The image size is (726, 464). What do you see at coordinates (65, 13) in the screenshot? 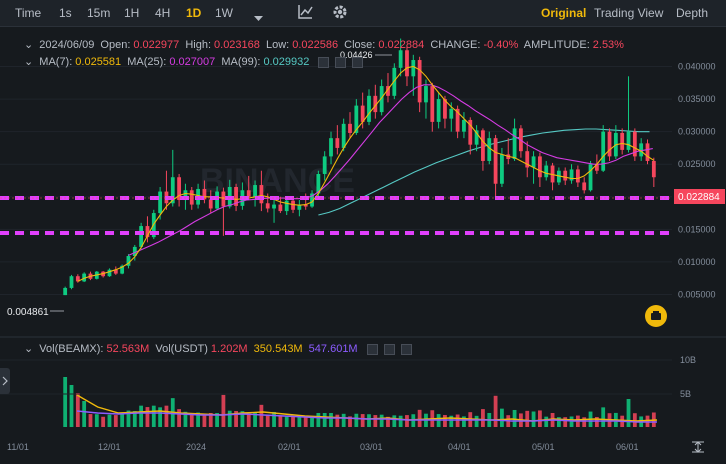
I see `interval-1s: 1s` at bounding box center [65, 13].